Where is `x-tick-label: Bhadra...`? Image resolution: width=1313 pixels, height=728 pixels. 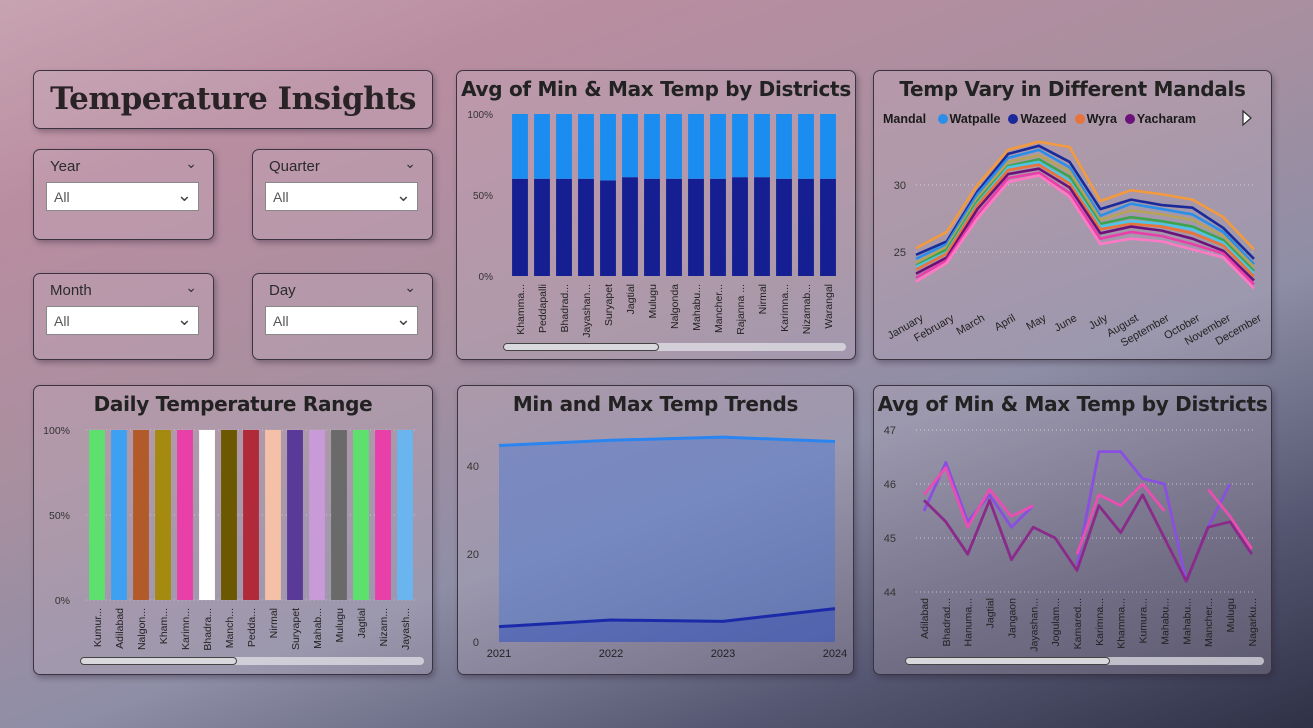
x-tick-label: Bhadra... is located at coordinates (208, 629).